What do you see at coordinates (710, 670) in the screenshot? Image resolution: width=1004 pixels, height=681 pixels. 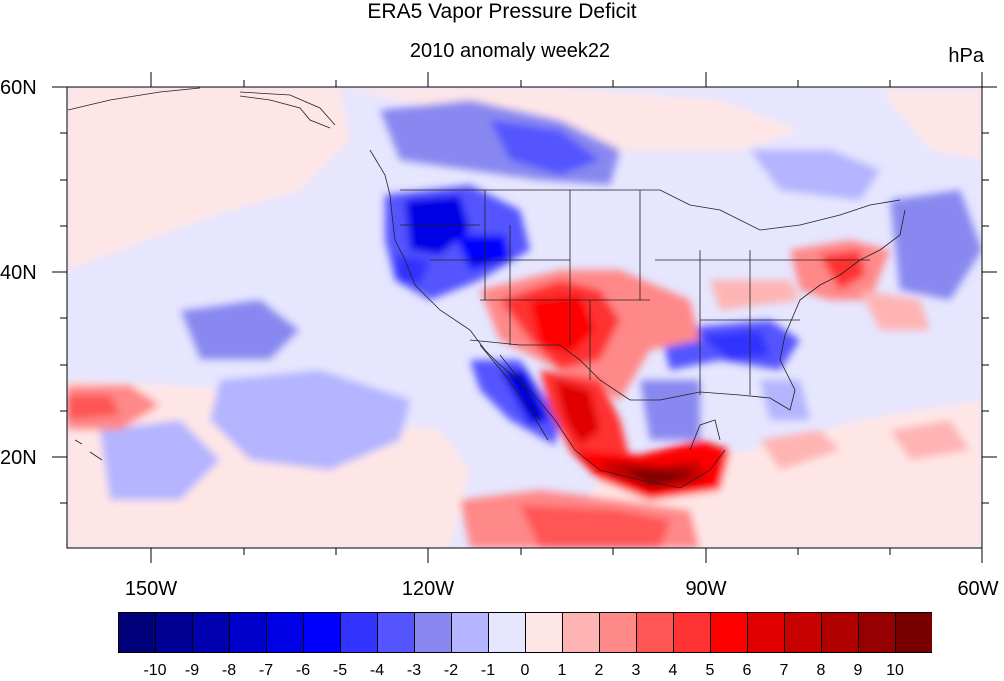 I see `colorbar-tick-label: 5` at bounding box center [710, 670].